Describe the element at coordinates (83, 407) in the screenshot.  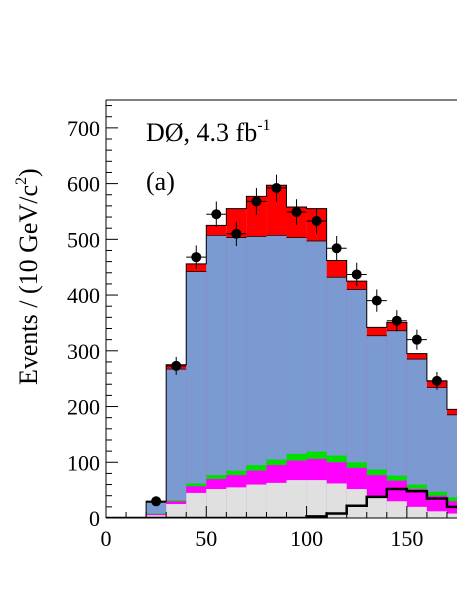
I see `y-tick-label: 200` at that location.